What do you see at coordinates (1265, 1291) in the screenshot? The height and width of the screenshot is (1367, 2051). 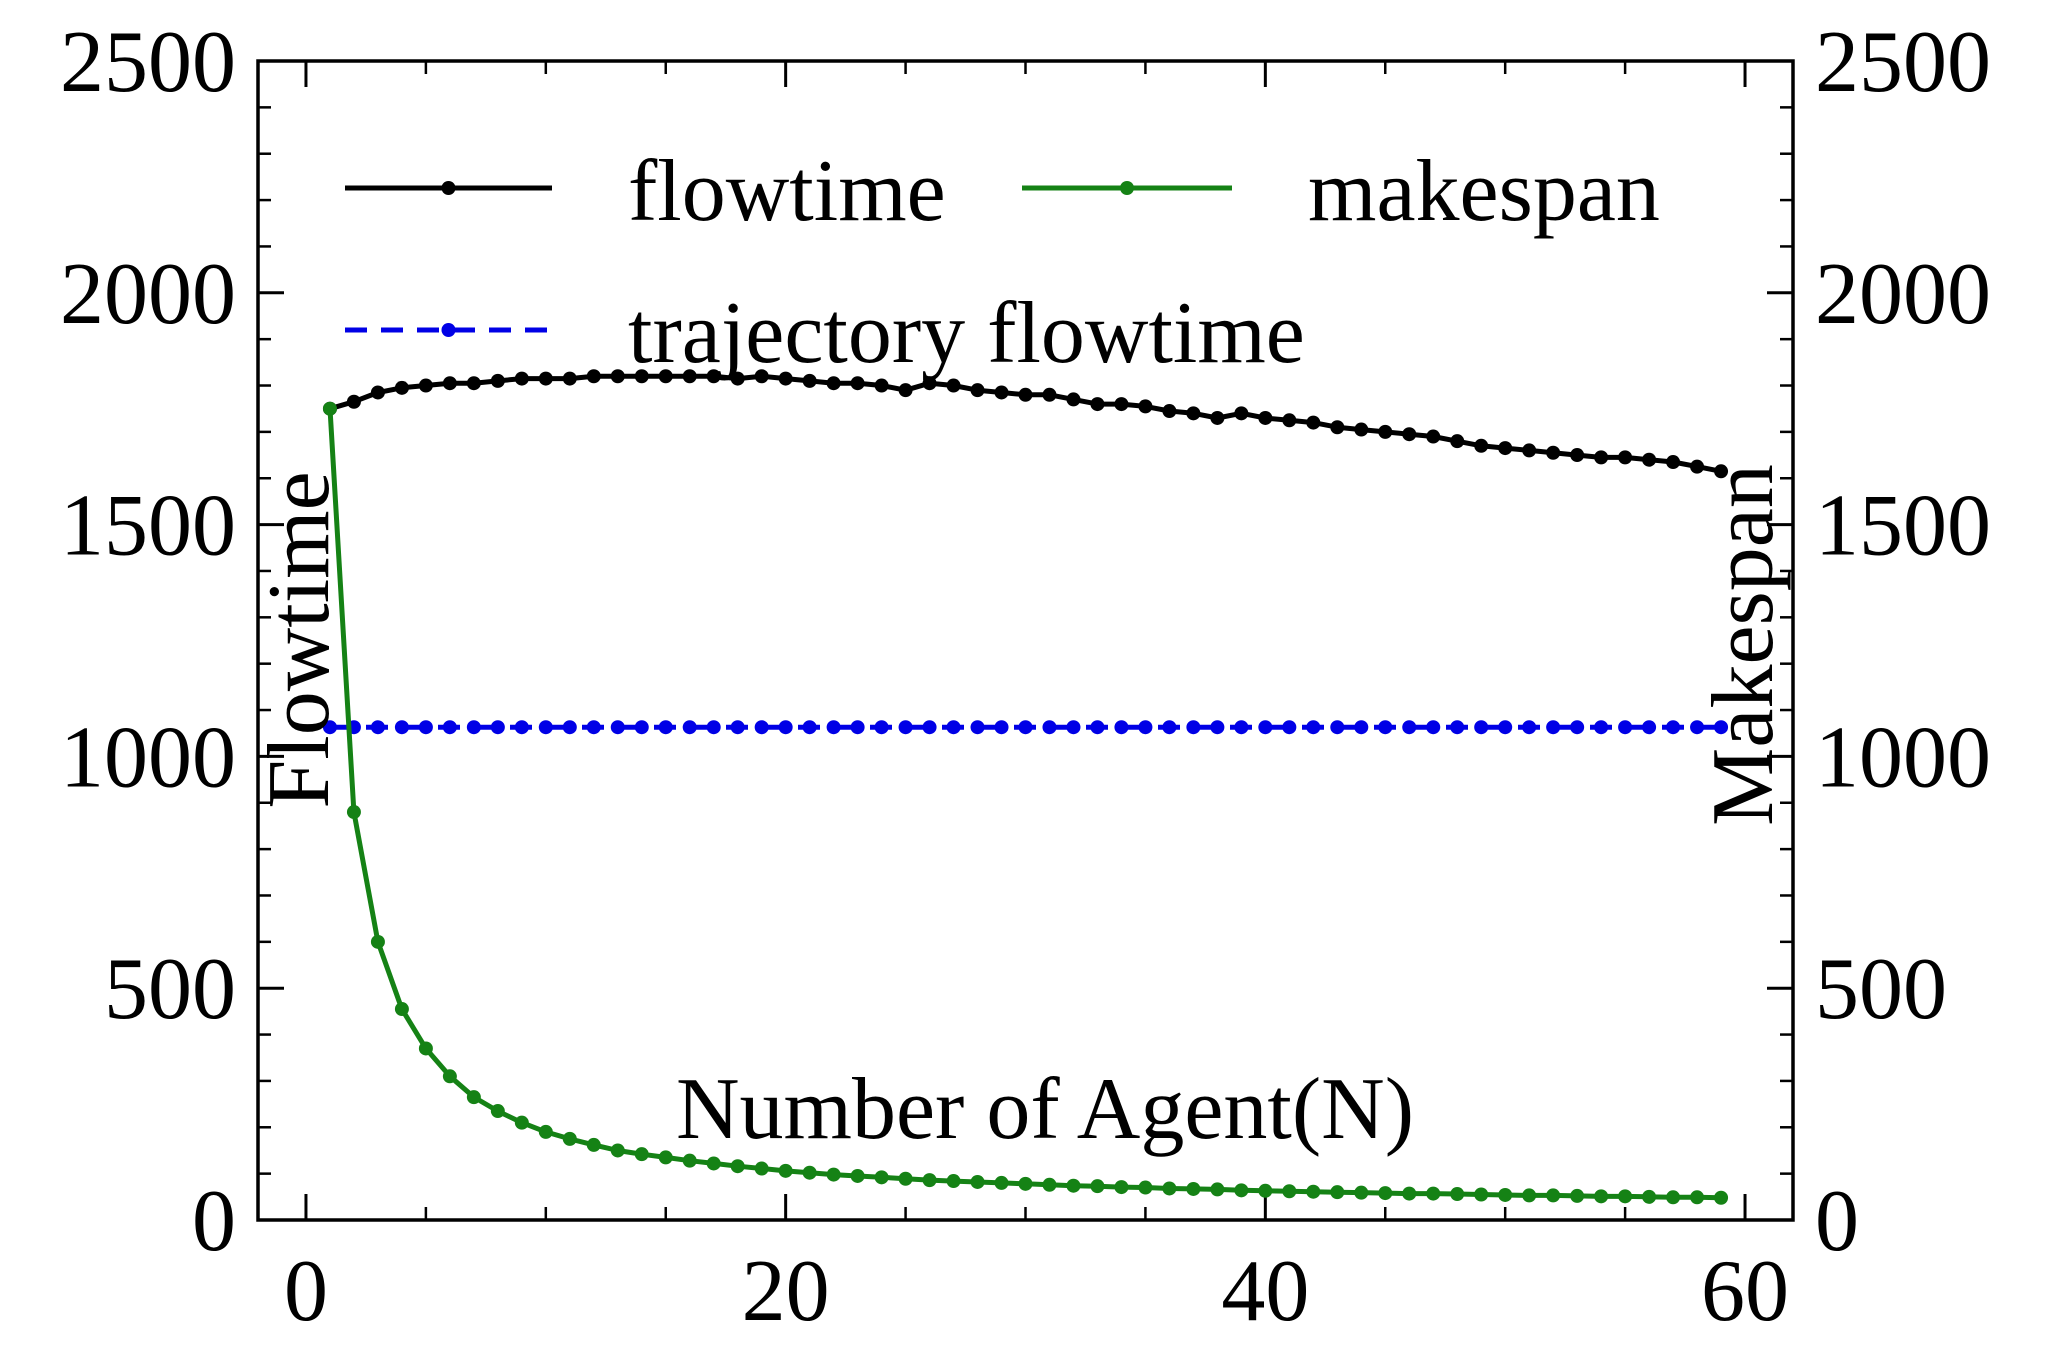 I see `x-tick-label: 40` at bounding box center [1265, 1291].